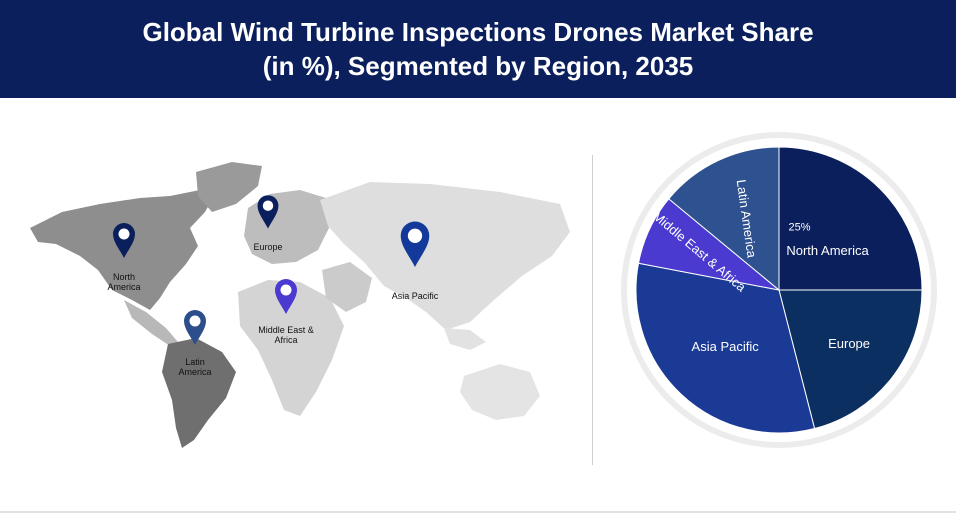 Image resolution: width=956 pixels, height=514 pixels. What do you see at coordinates (500, 392) in the screenshot?
I see `map-australia` at bounding box center [500, 392].